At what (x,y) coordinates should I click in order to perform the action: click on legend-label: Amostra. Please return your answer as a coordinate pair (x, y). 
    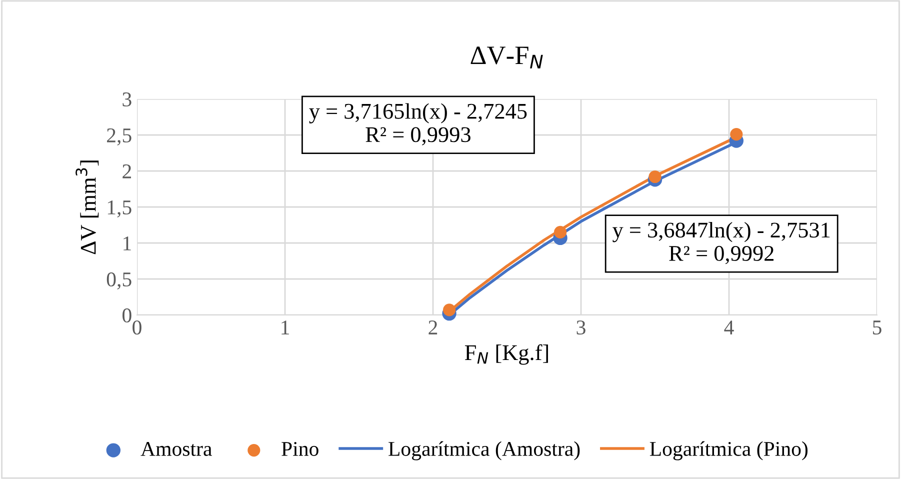
    Looking at the image, I should click on (176, 449).